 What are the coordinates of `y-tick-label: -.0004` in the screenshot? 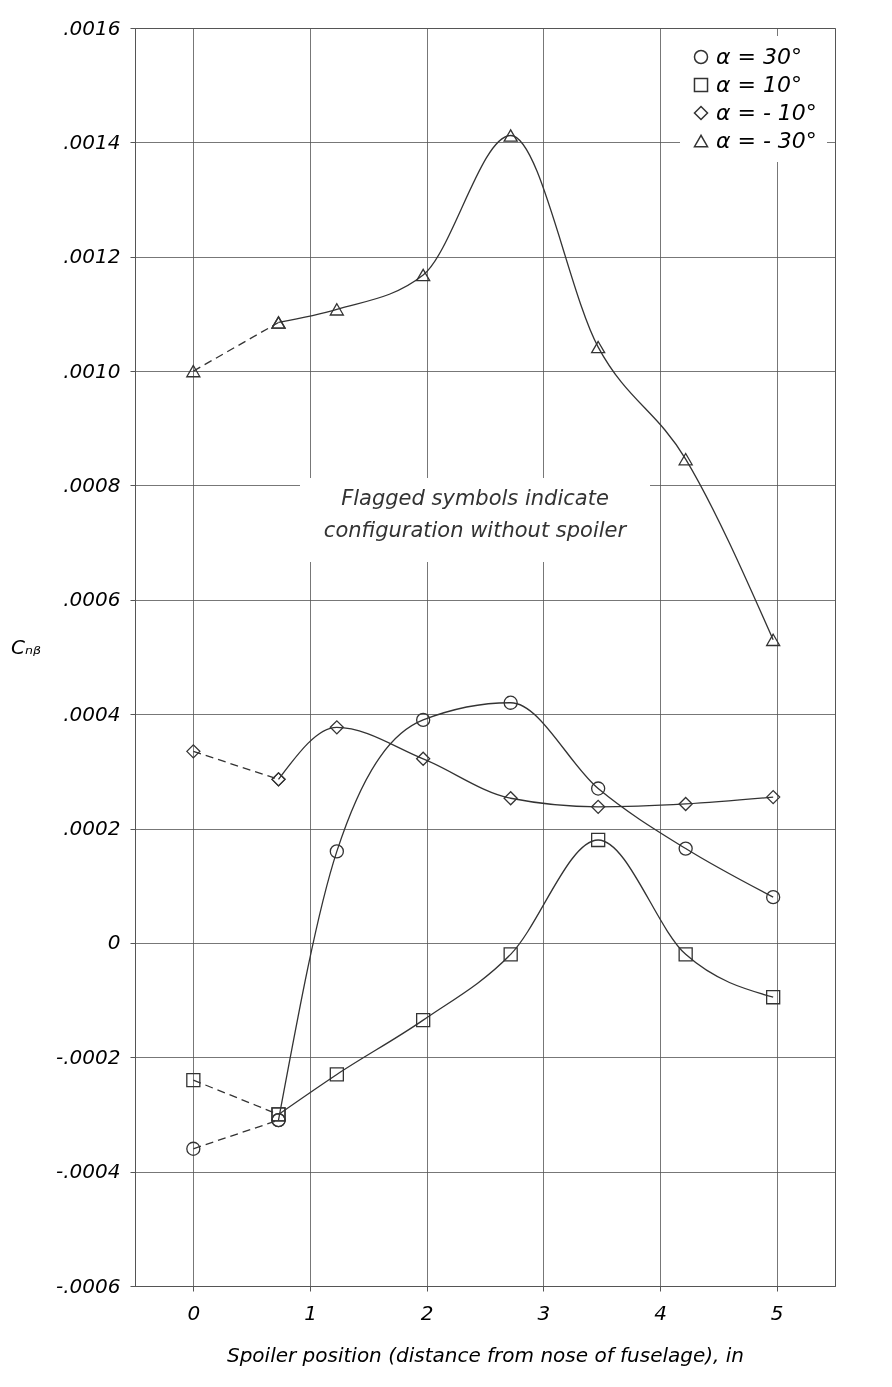 It's located at (88, 1171).